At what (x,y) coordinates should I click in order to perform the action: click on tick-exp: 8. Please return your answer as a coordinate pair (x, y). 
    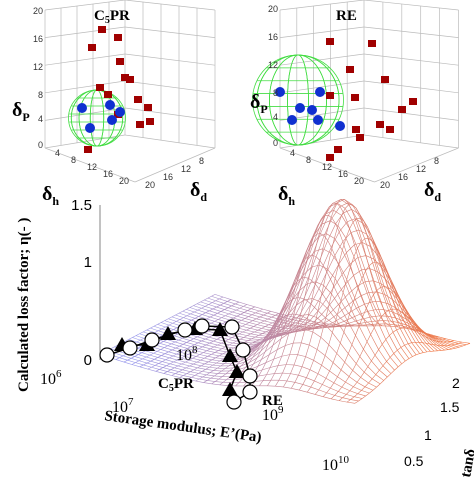
    Looking at the image, I should click on (195, 350).